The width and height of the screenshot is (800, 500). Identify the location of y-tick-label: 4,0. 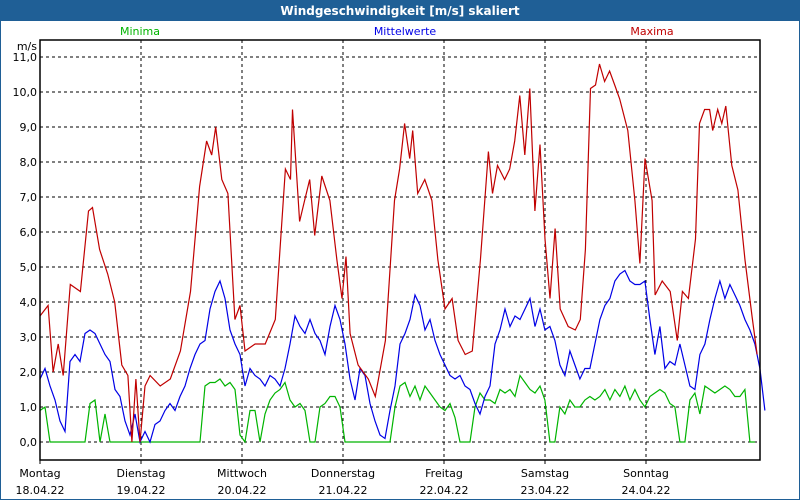
(29, 302).